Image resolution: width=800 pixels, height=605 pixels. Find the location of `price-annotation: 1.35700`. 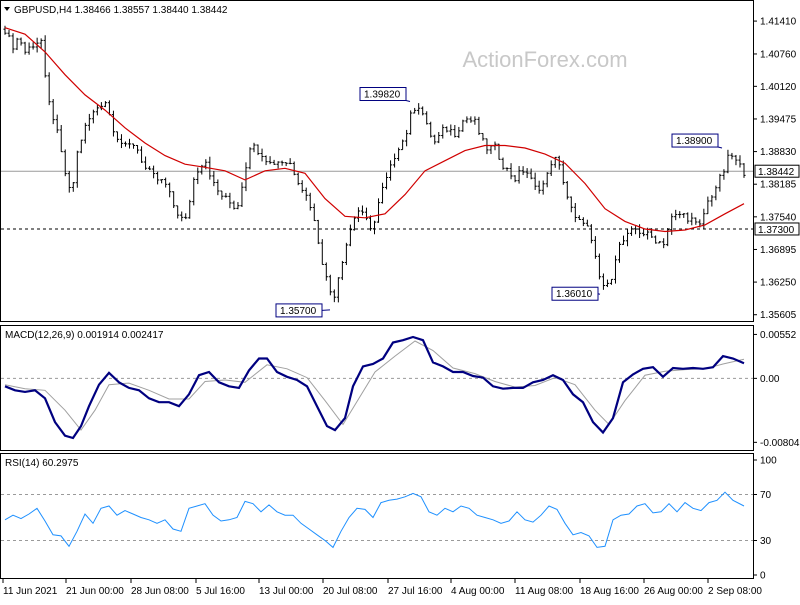

price-annotation: 1.35700 is located at coordinates (303, 310).